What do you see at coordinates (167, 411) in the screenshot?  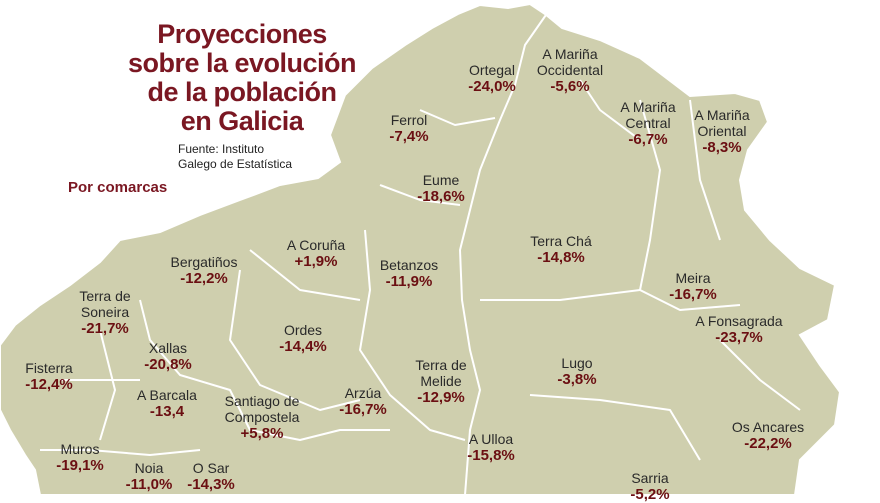 I see `comarca-value: -13,4` at bounding box center [167, 411].